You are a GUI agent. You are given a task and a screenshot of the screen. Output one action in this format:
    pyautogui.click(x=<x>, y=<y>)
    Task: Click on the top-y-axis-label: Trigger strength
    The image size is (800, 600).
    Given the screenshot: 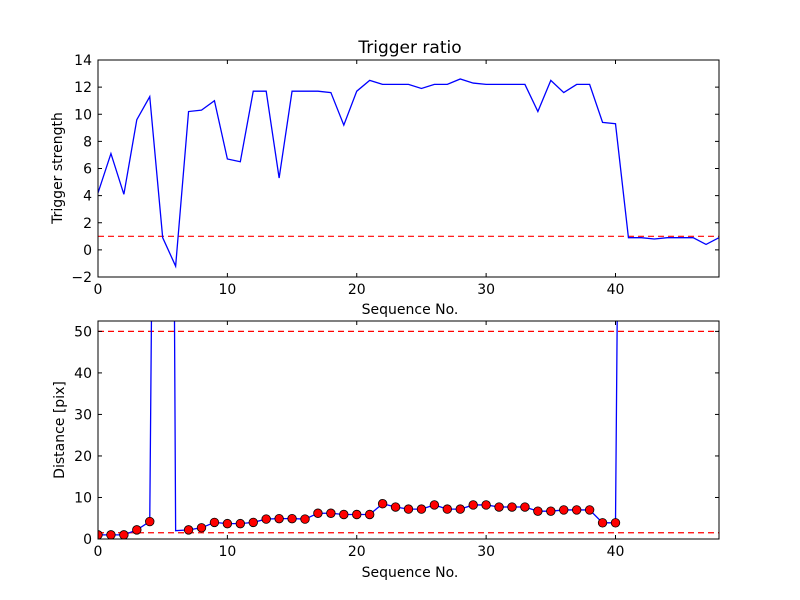 What is the action you would take?
    pyautogui.click(x=58, y=168)
    